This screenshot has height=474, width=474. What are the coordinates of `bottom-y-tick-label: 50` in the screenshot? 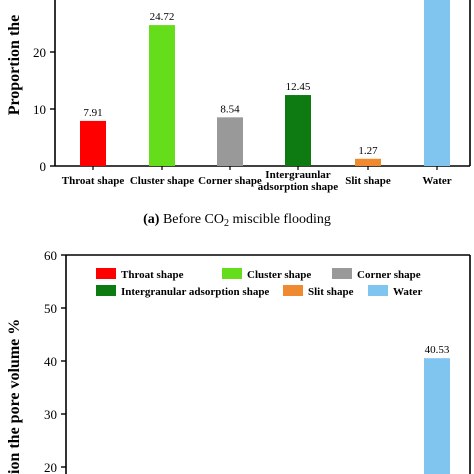 It's located at (50, 308).